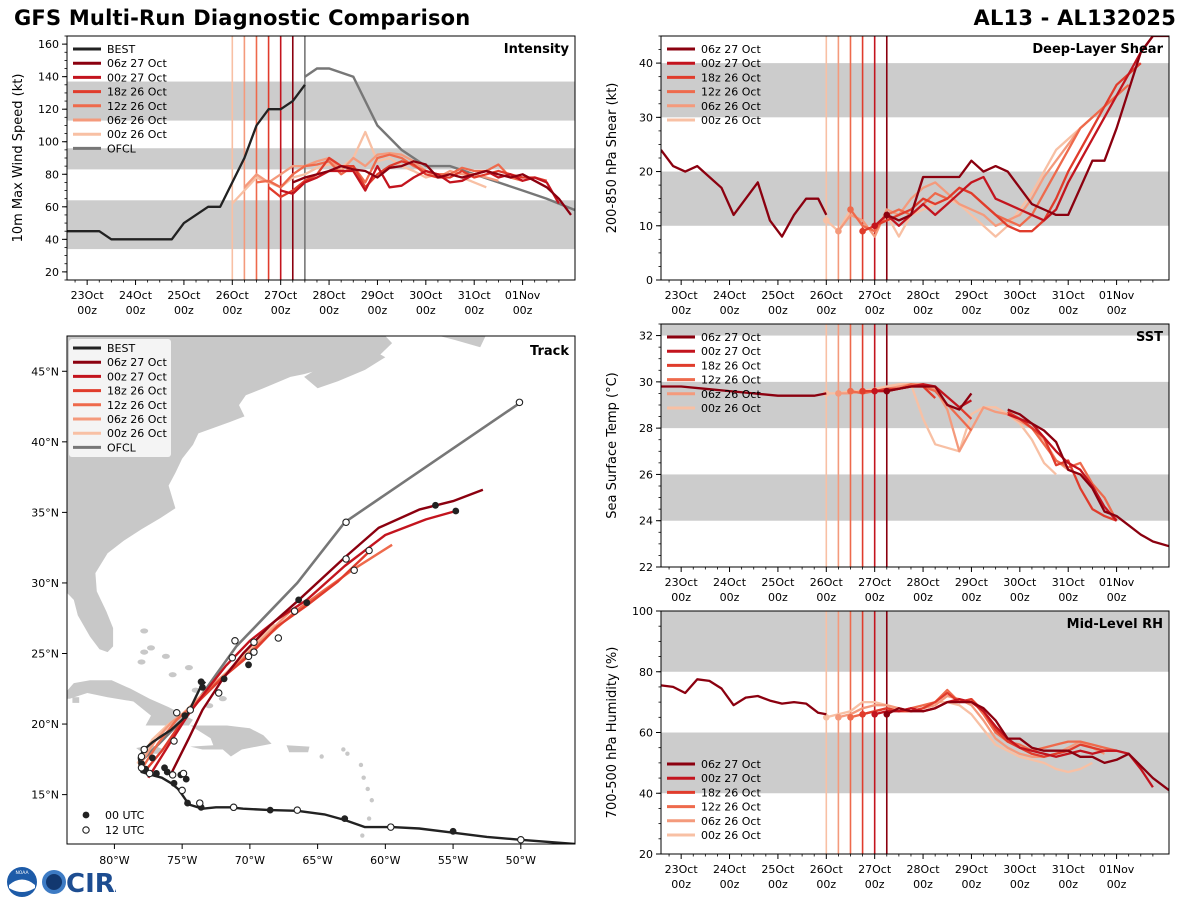 The image size is (1200, 902). I want to click on y-tick-label: 140, so click(48, 77).